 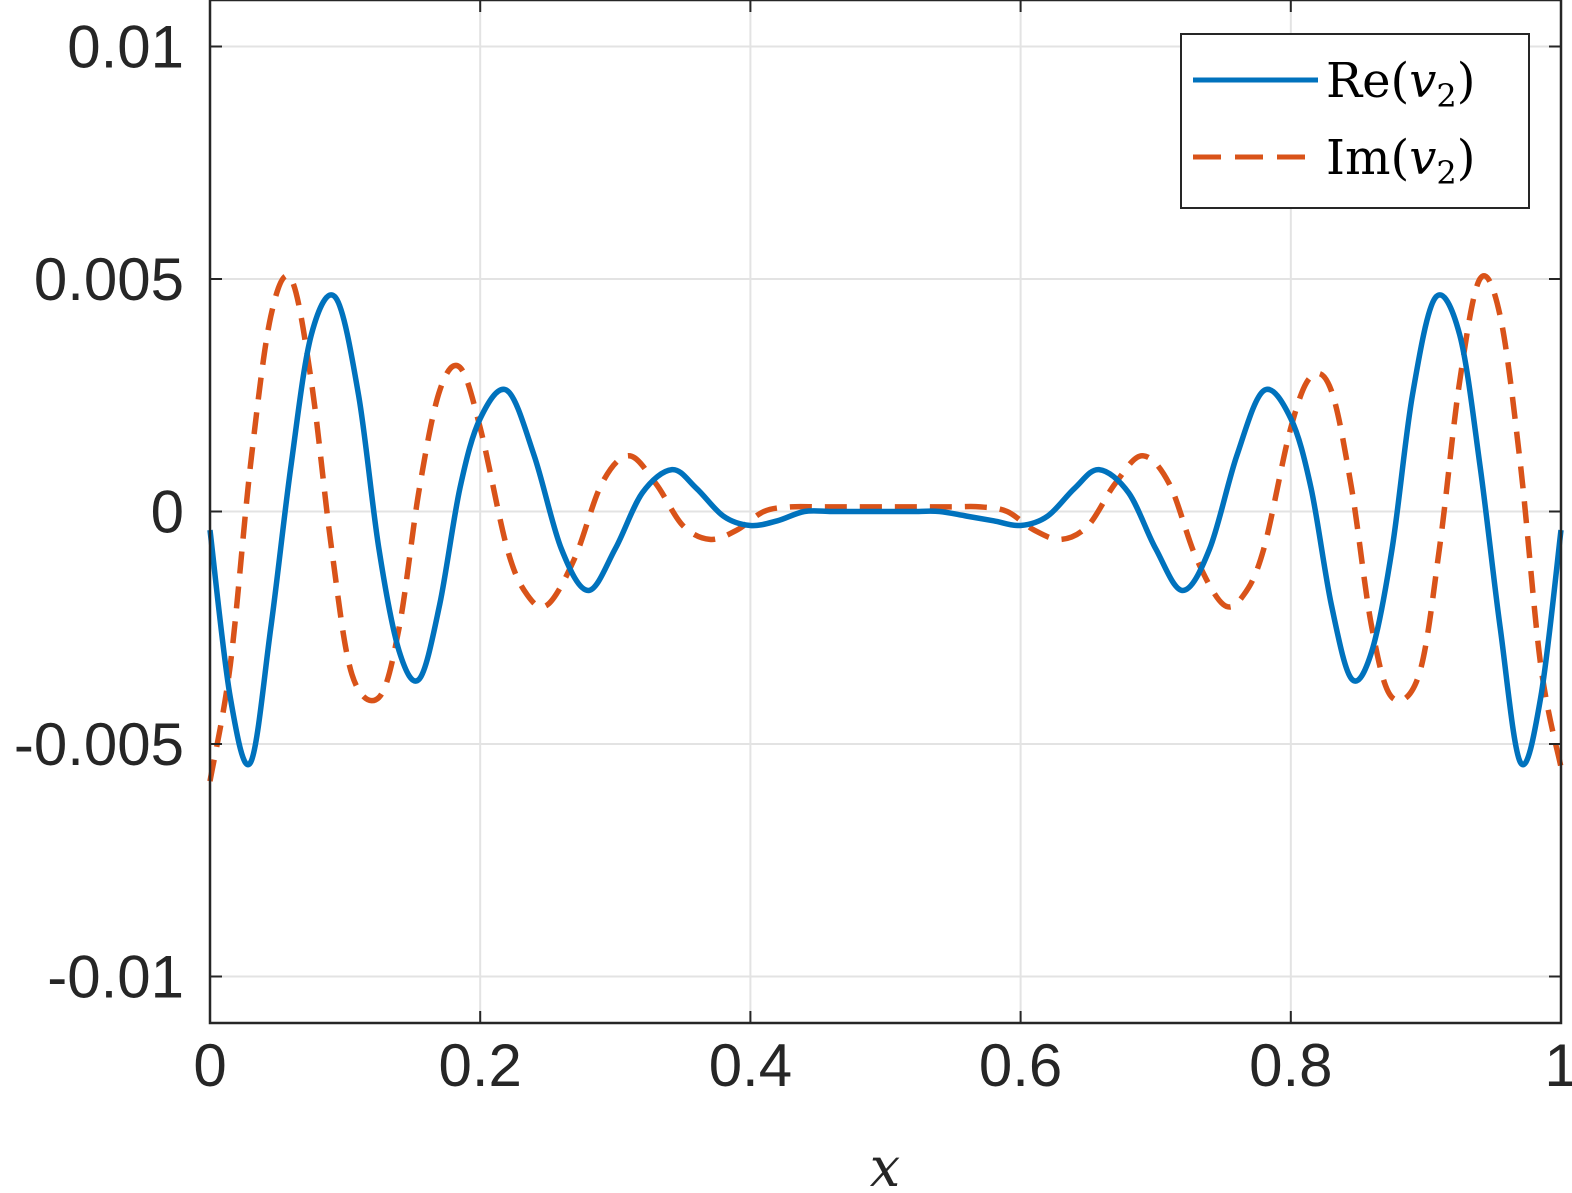 I want to click on y-tick-label: -0.01, so click(x=115, y=977).